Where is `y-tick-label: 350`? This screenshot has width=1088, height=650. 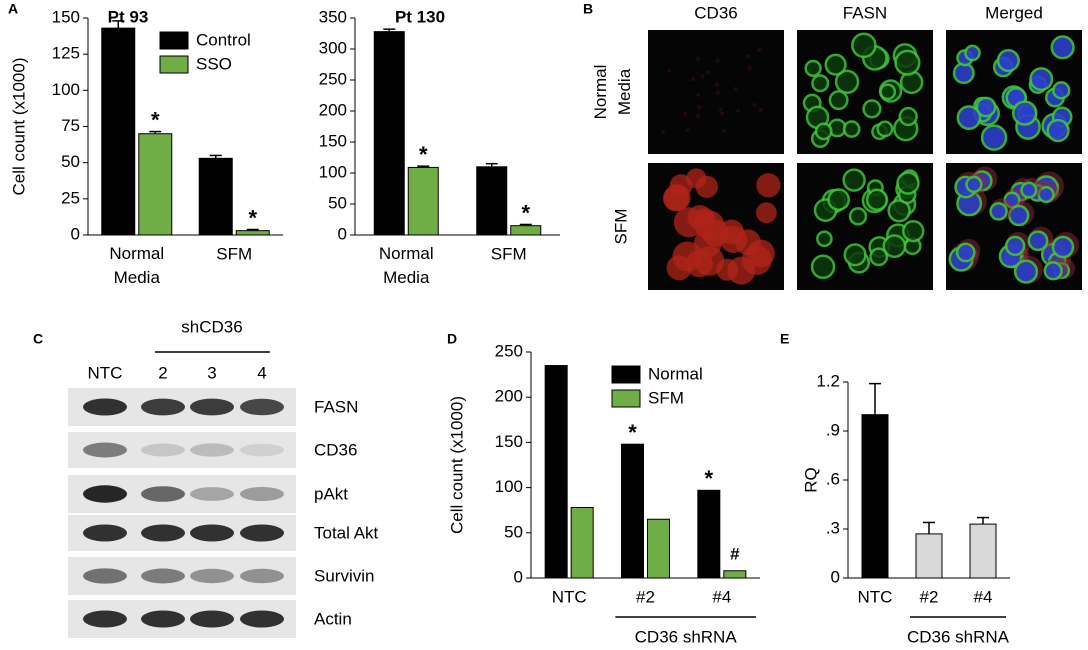 y-tick-label: 350 is located at coordinates (333, 16).